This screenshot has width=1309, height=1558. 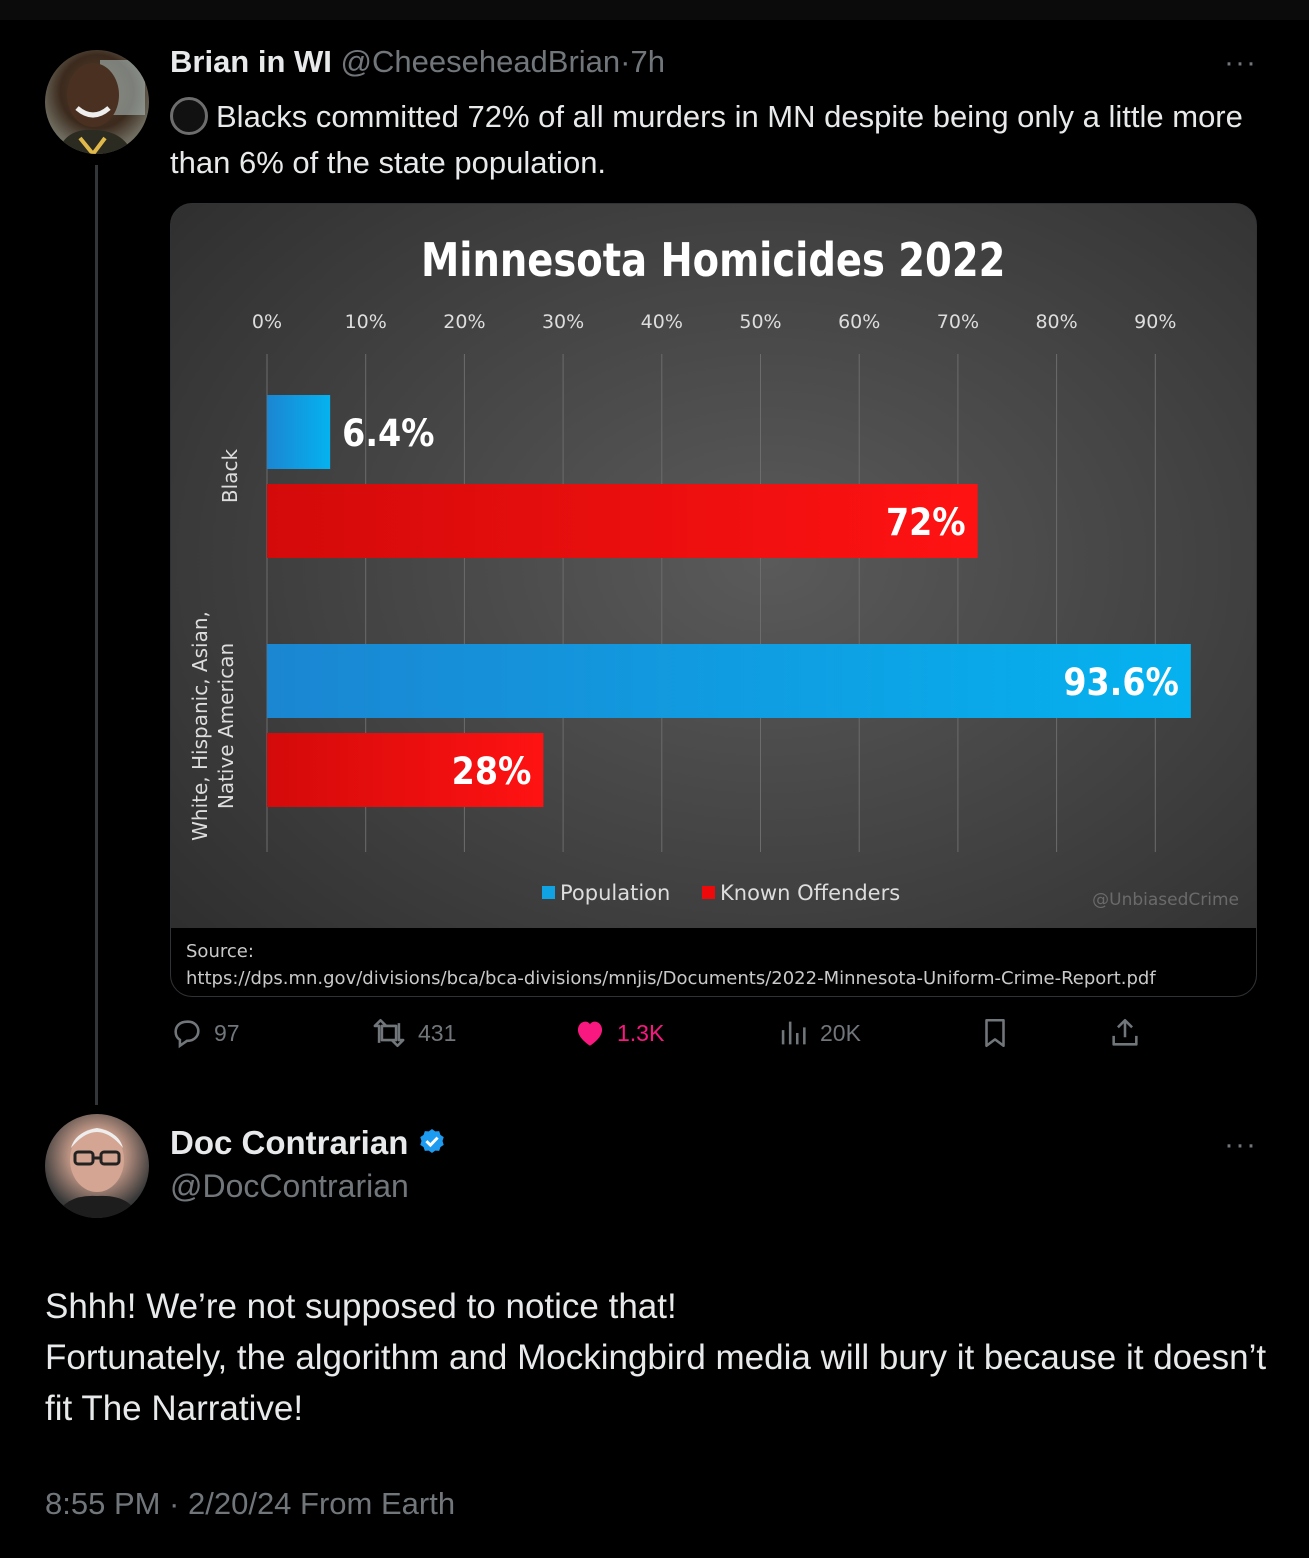 What do you see at coordinates (289, 1186) in the screenshot?
I see `author-handle: @DocContrarian` at bounding box center [289, 1186].